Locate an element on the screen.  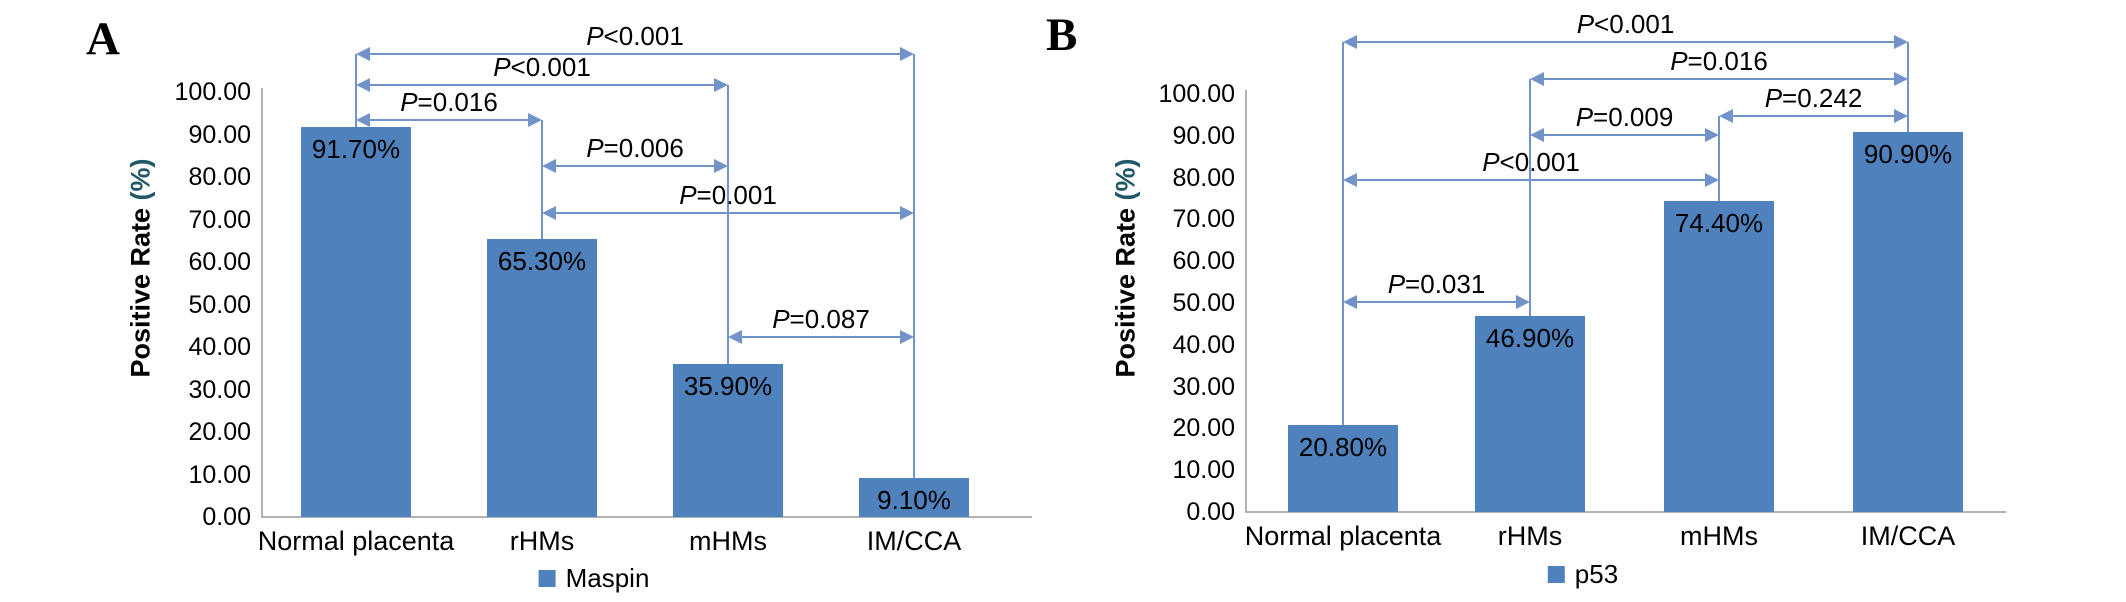
bar-value-label: 9.10% is located at coordinates (914, 500).